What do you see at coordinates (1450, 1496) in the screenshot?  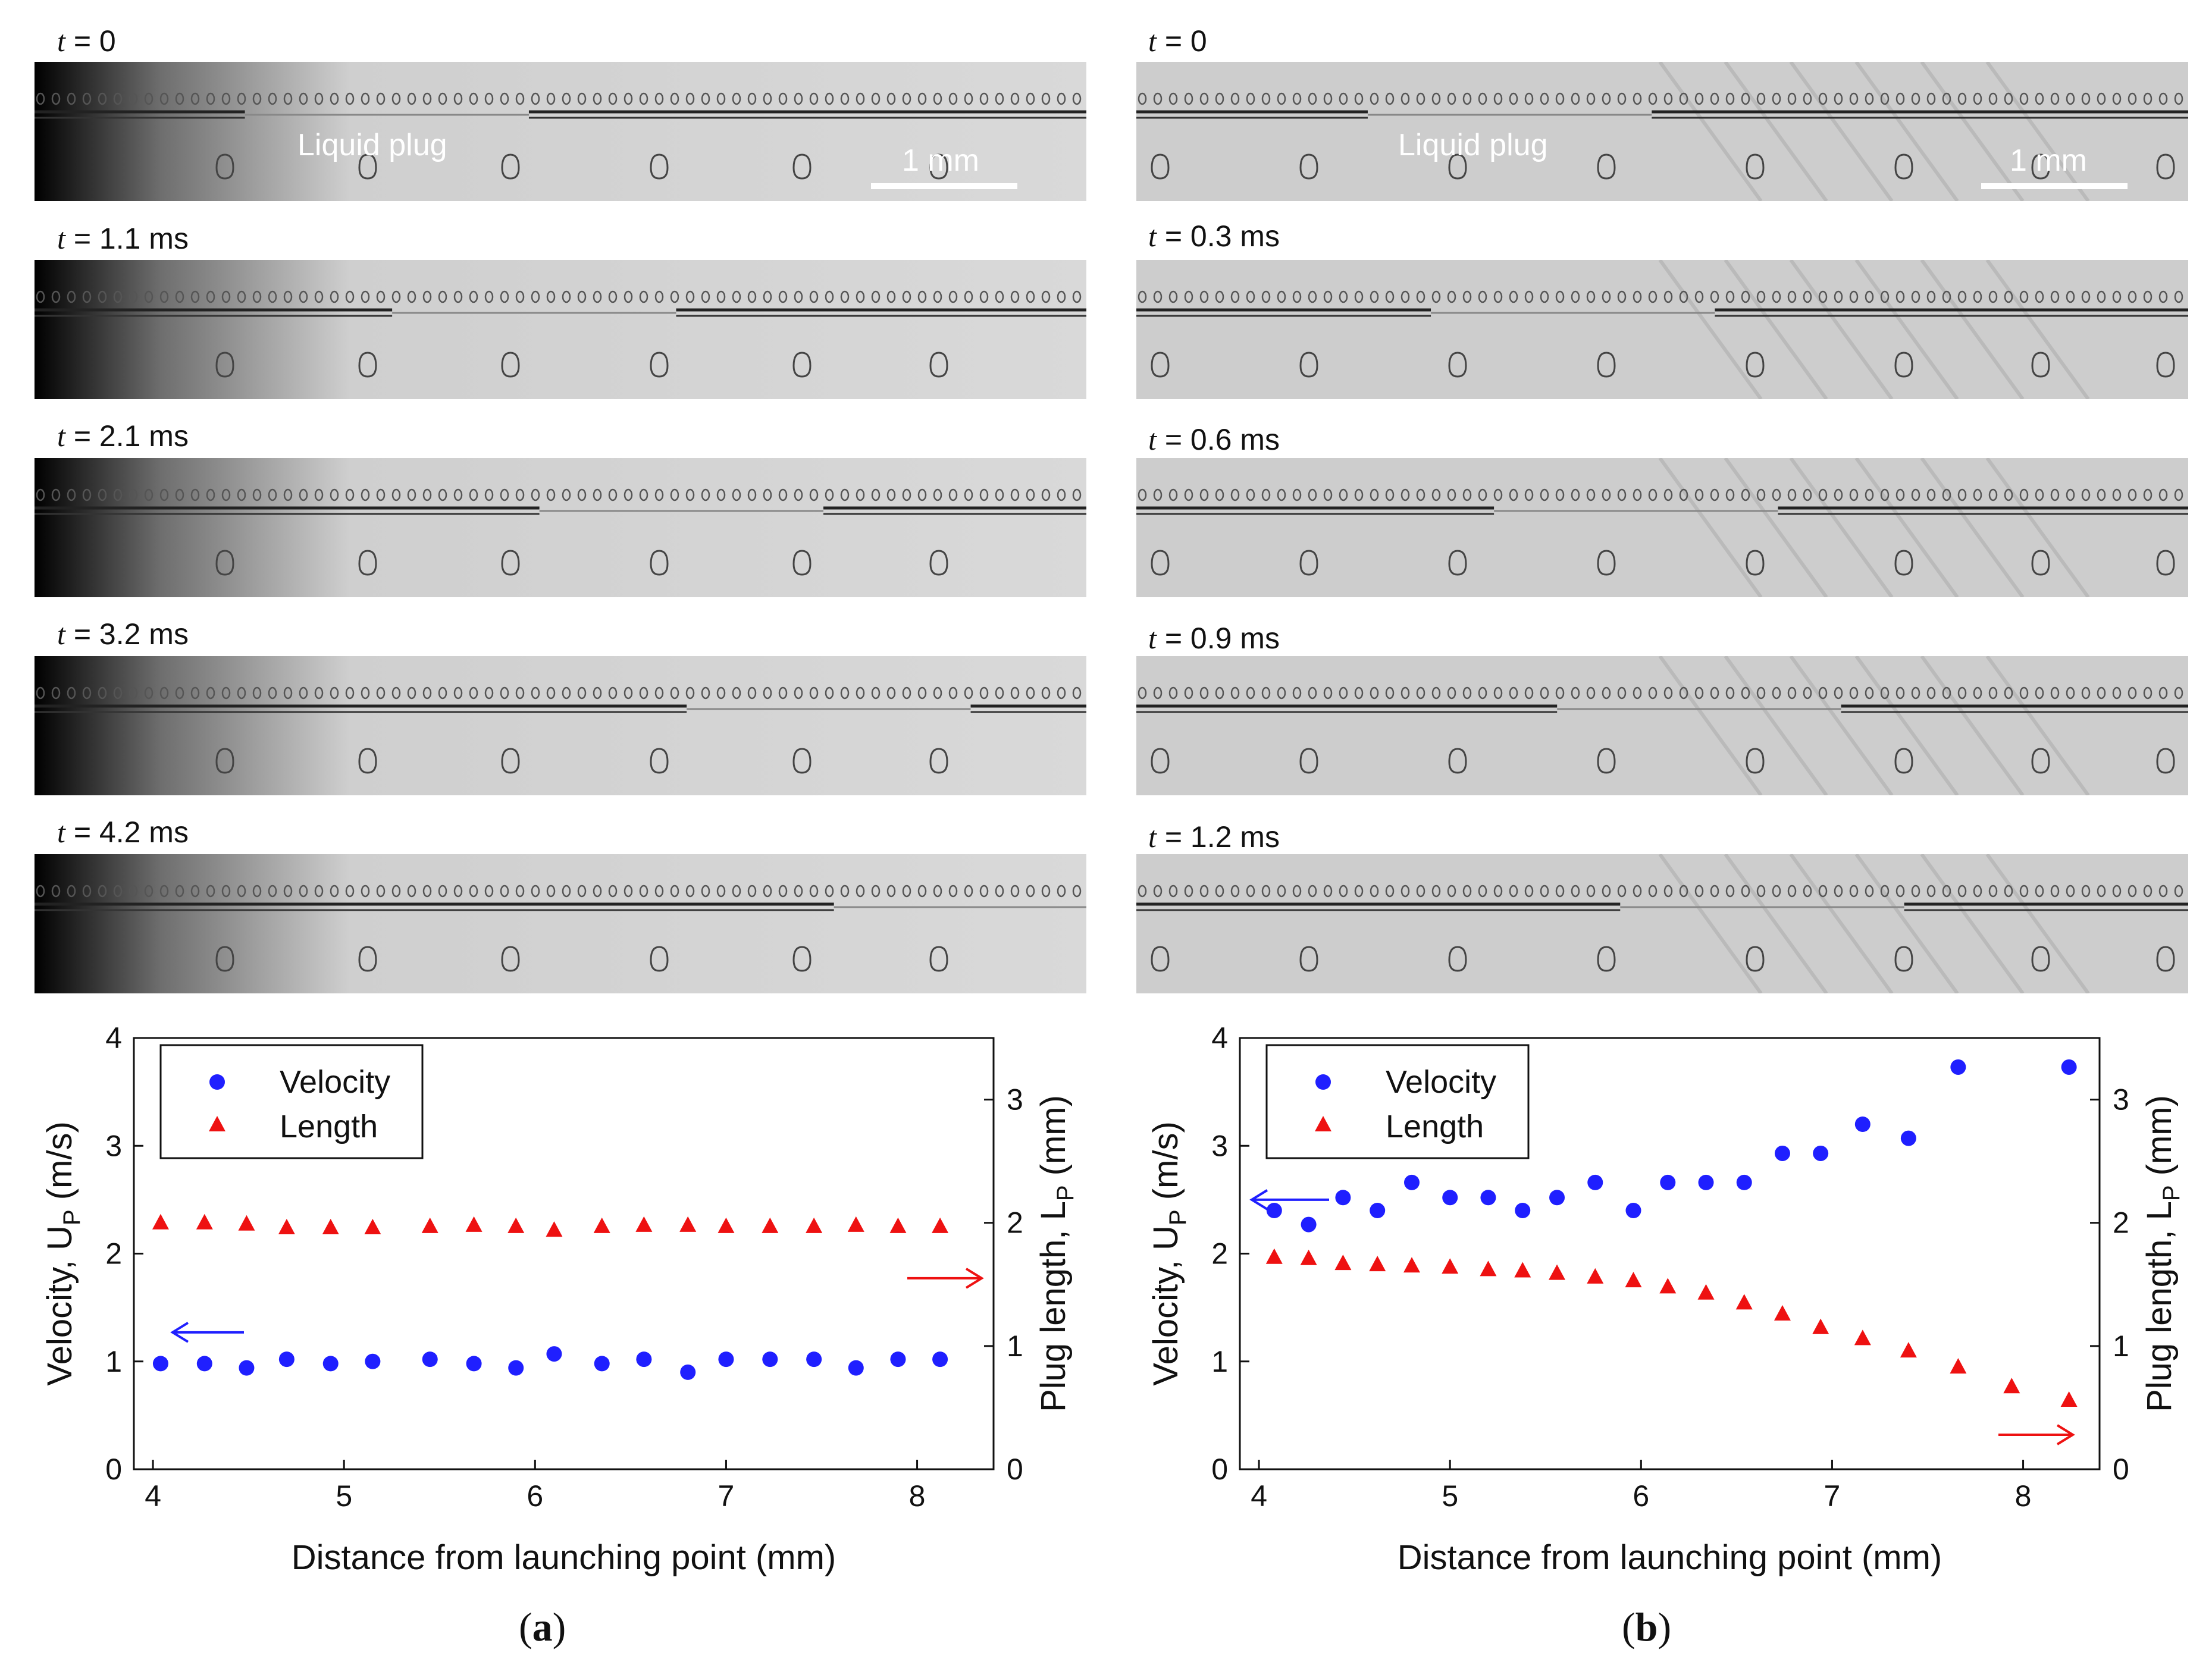 I see `x-tick-label: 5` at bounding box center [1450, 1496].